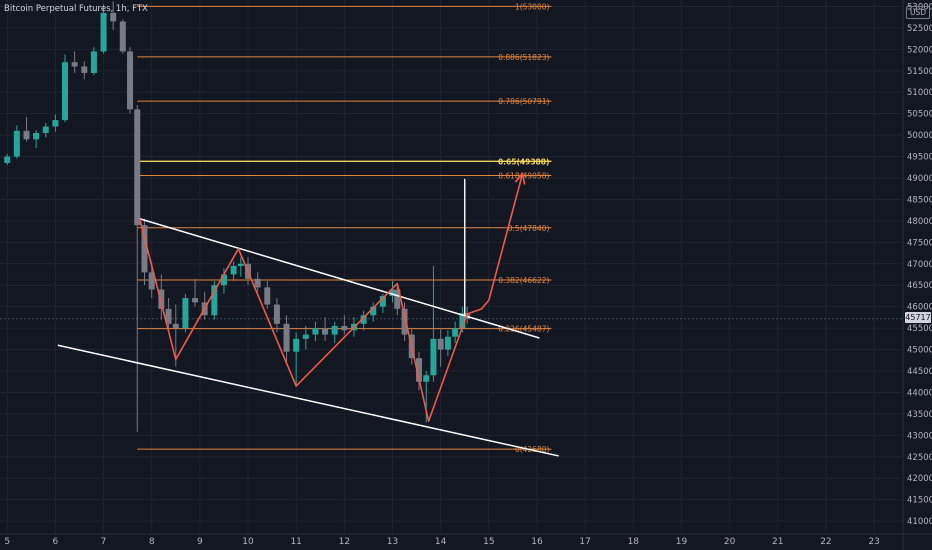 Image resolution: width=932 pixels, height=550 pixels. Describe the element at coordinates (682, 542) in the screenshot. I see `time-tick-label: 19` at that location.